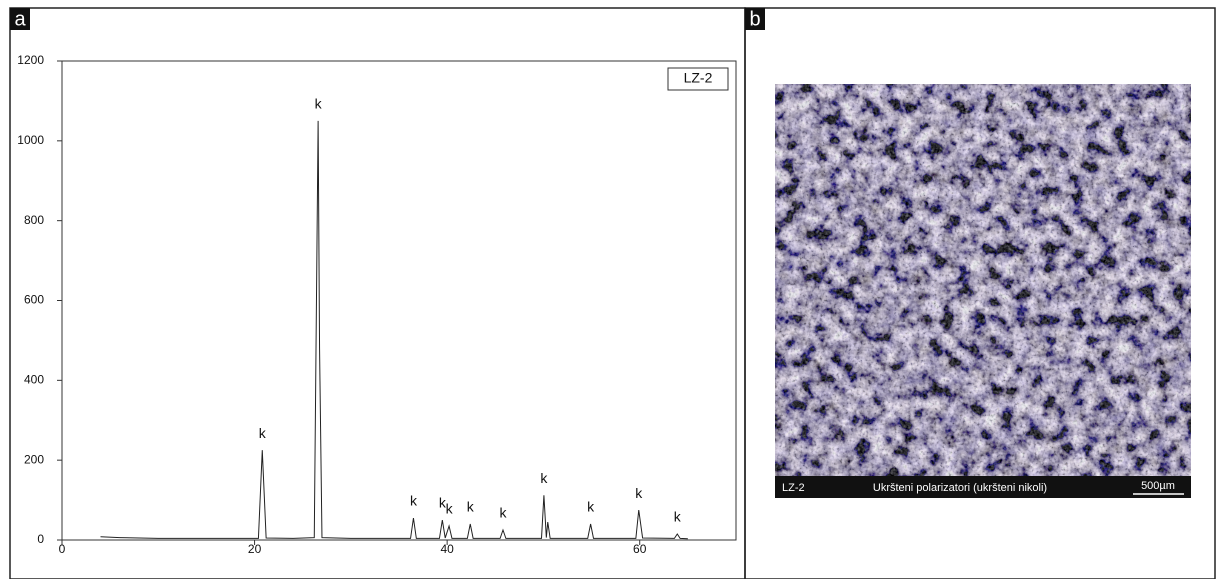 The height and width of the screenshot is (579, 1217). I want to click on y-tick-label: 200, so click(34, 459).